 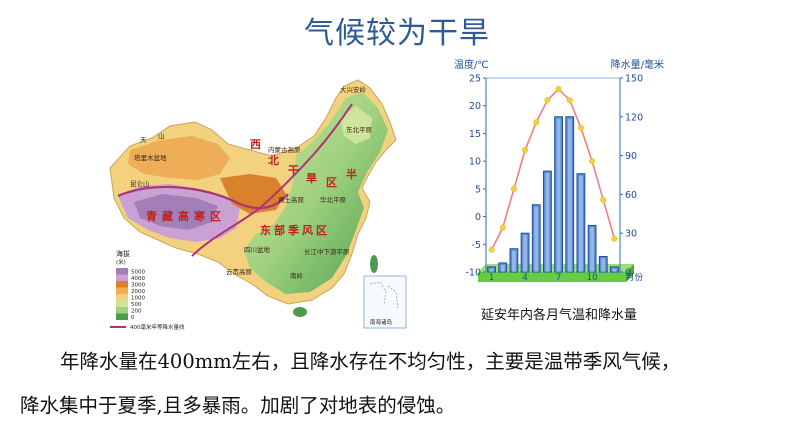 I want to click on right-tick-label: 60, so click(x=631, y=195).